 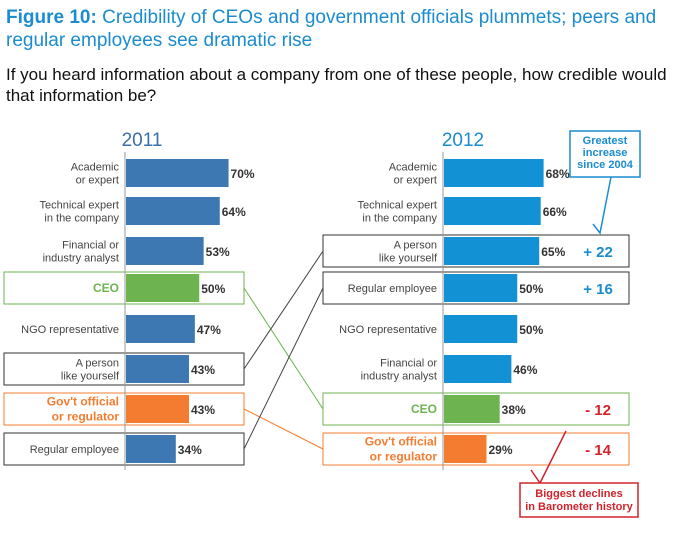 I want to click on change-label-ceo: - 12, so click(x=598, y=410).